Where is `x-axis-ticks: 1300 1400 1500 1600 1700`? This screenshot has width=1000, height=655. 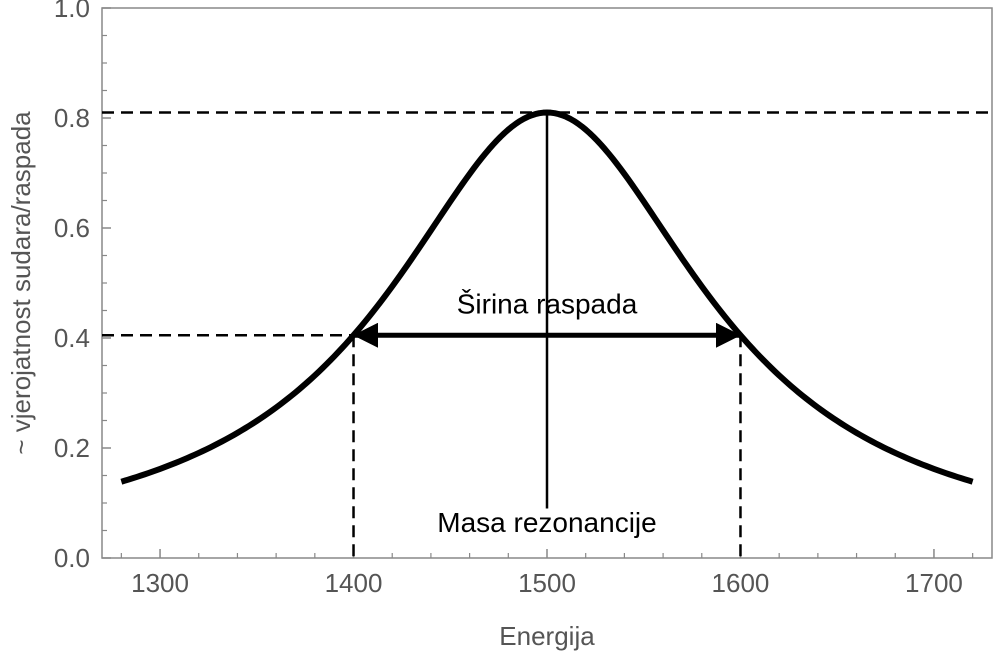
x-axis-ticks: 1300 1400 1500 1600 1700 is located at coordinates (547, 573).